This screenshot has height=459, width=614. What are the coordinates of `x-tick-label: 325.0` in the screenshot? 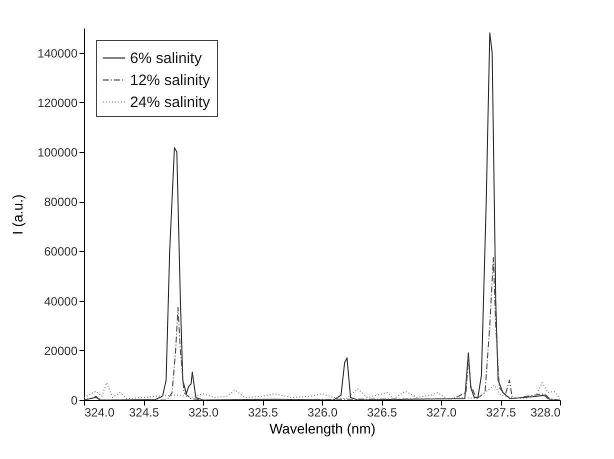 It's located at (203, 413).